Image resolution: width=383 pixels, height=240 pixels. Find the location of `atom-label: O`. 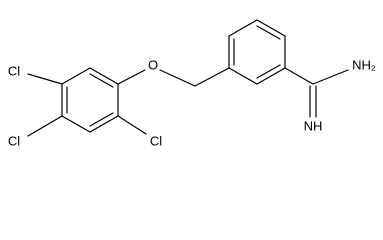

atom-label: O is located at coordinates (153, 64).